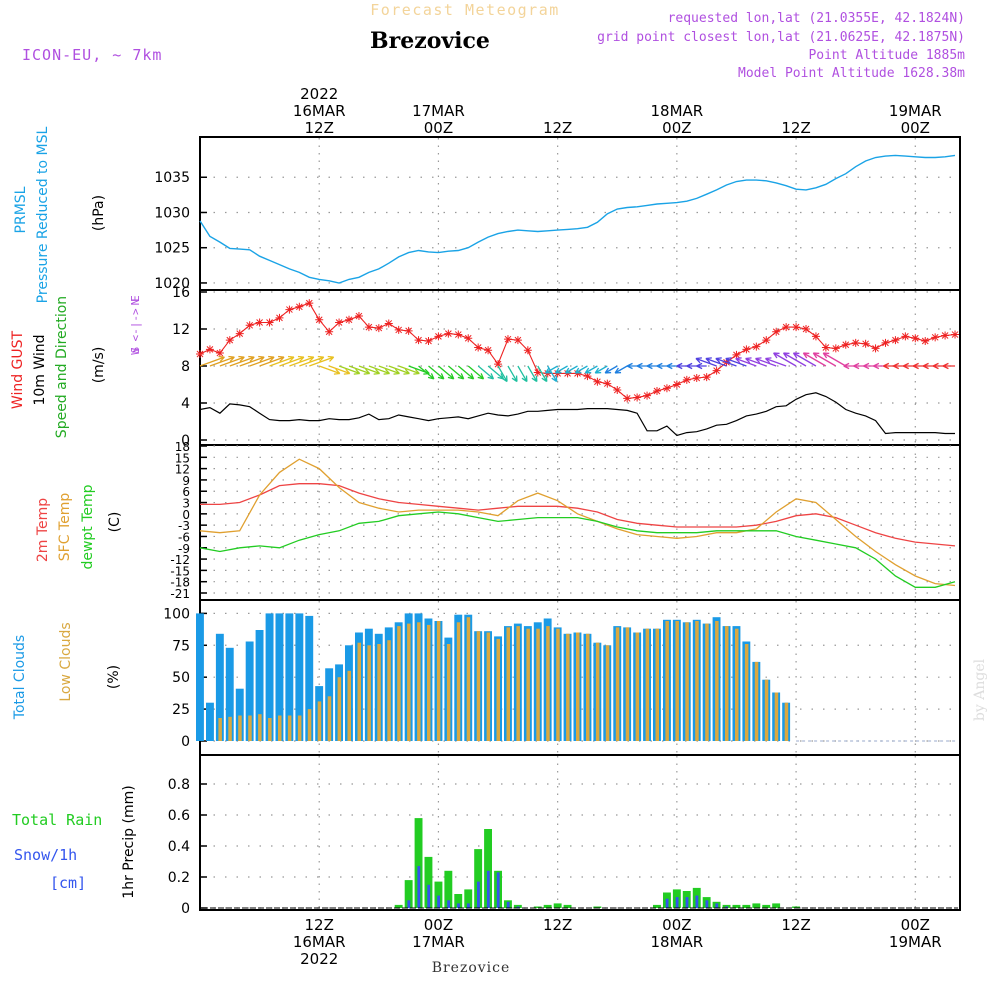 This screenshot has width=1000, height=1000. Describe the element at coordinates (65, 527) in the screenshot. I see `temp-sfc-label: SFC Temp` at that location.